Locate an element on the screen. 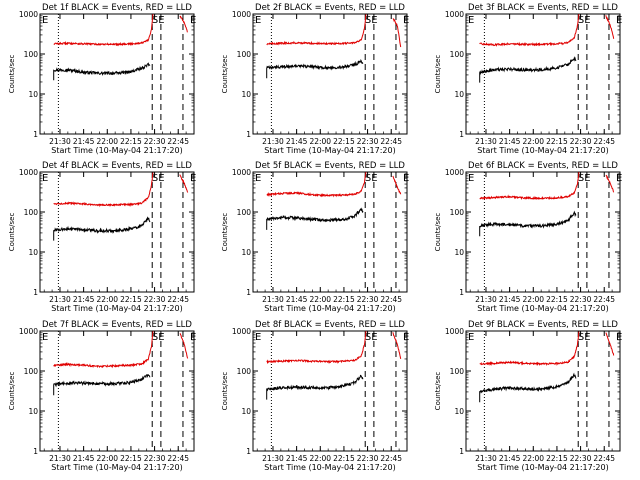 The image size is (640, 480). panel-title: Det 5f BLACK = Events, RED = LLD is located at coordinates (330, 166).